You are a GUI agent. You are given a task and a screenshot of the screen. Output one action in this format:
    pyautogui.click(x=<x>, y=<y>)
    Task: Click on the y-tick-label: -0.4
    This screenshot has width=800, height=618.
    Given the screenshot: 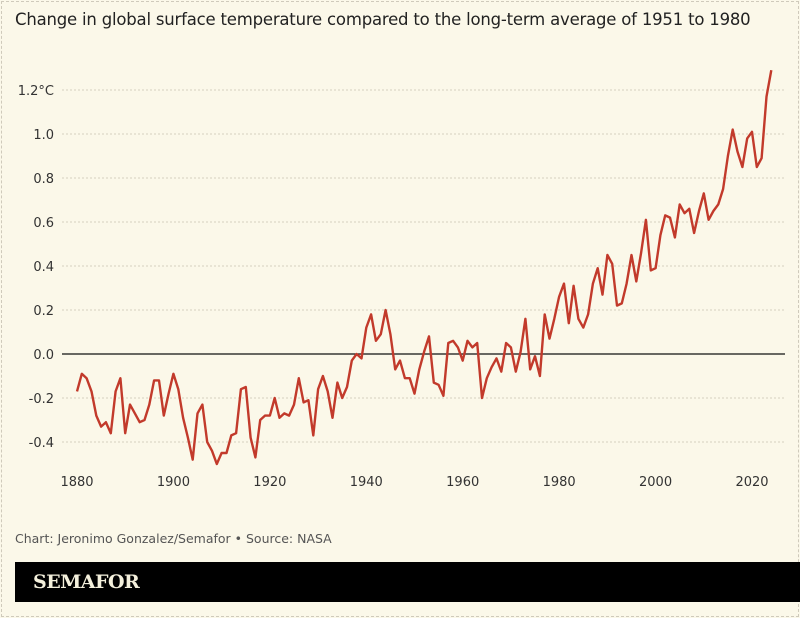 What is the action you would take?
    pyautogui.click(x=41, y=443)
    